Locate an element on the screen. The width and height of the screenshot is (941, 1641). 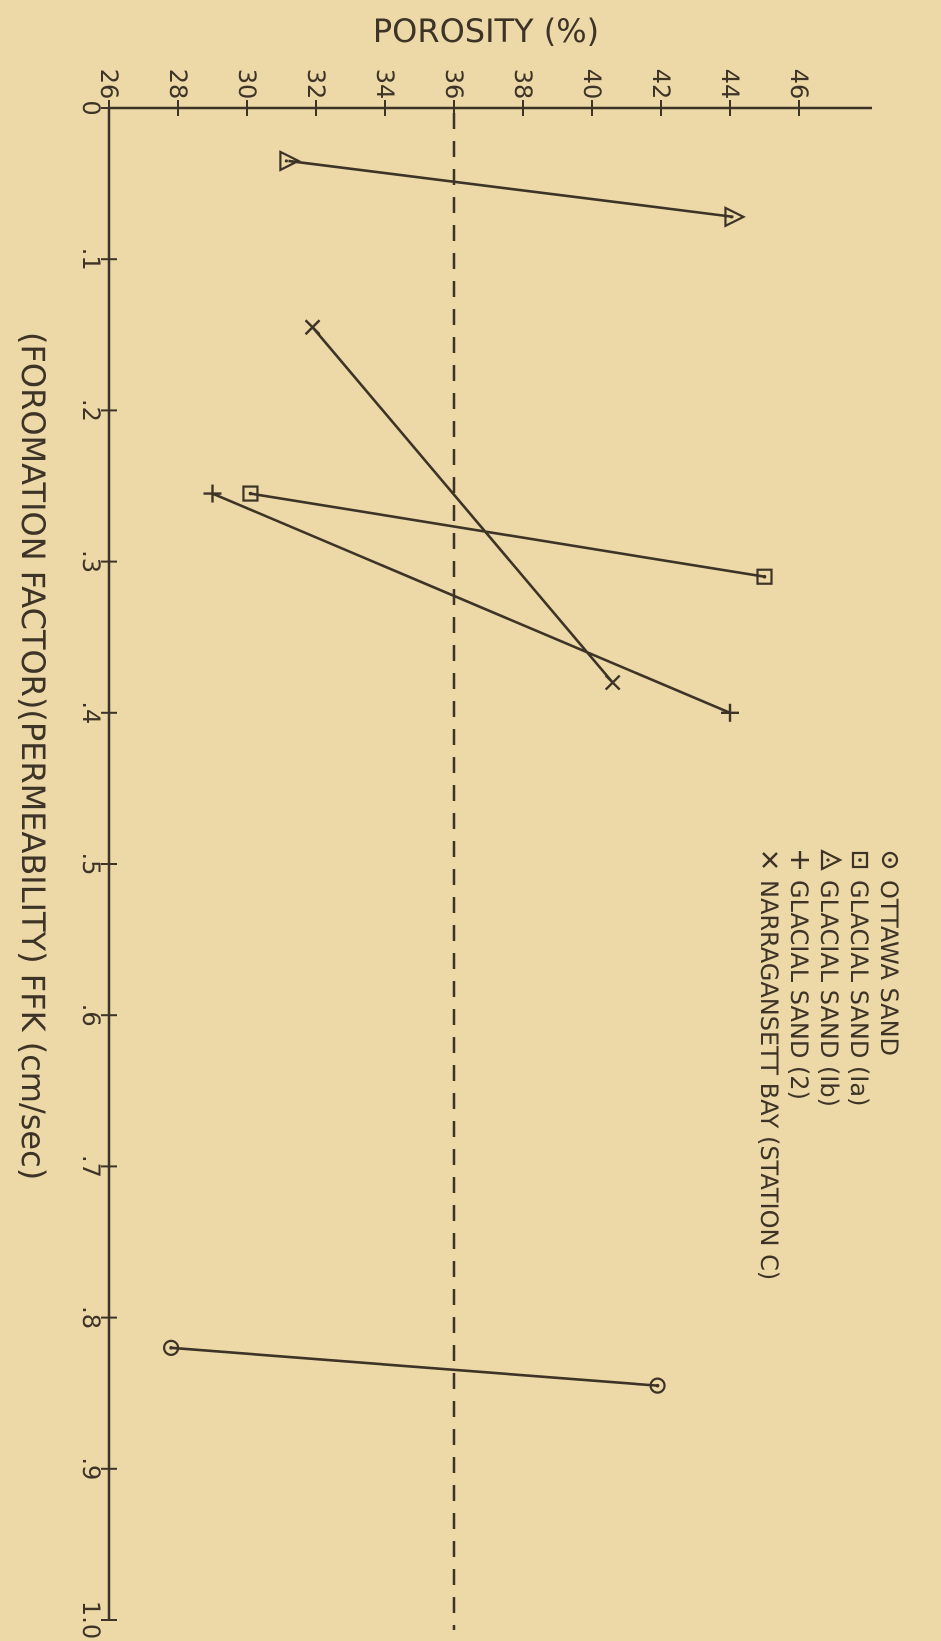
ffk-tick-label: .8 is located at coordinates (91, 1317).